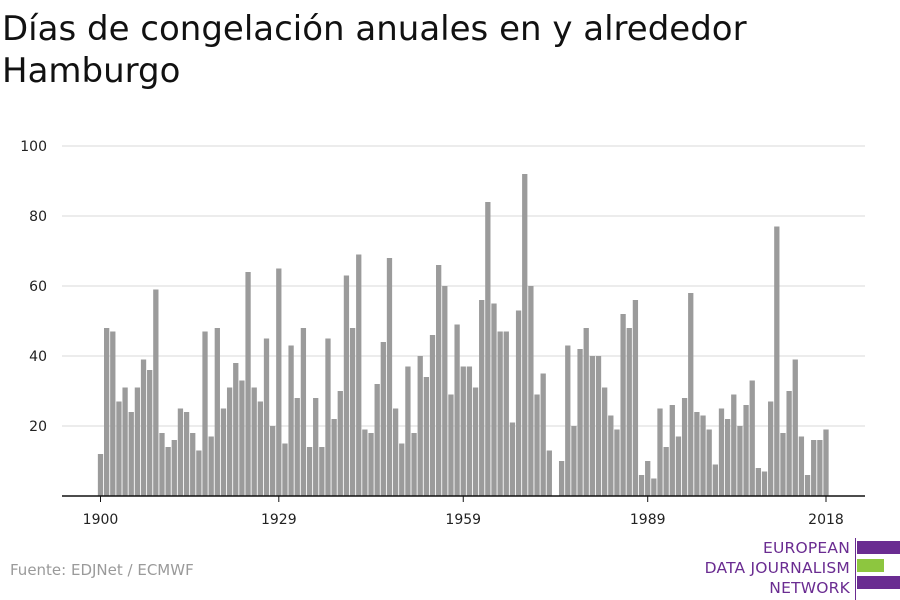 The width and height of the screenshot is (900, 600). What do you see at coordinates (107, 412) in the screenshot?
I see `bar-1901` at bounding box center [107, 412].